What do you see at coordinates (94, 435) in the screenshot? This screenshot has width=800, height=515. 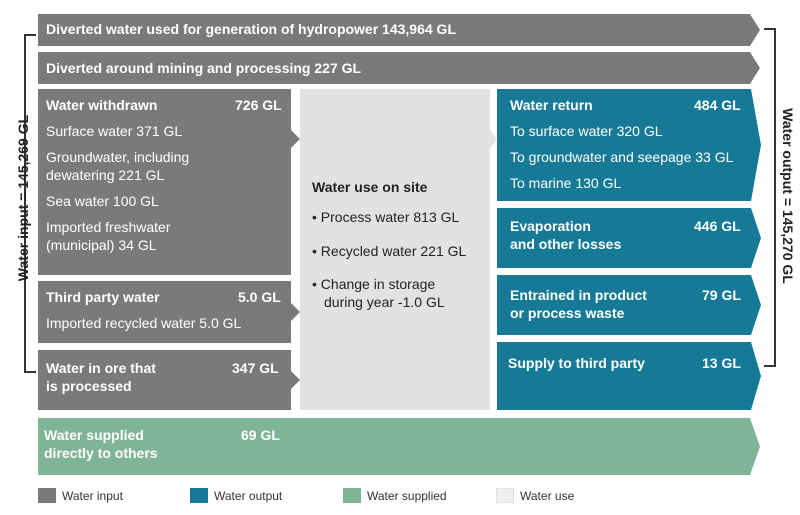 I see `supplied-title-1: Water supplied` at bounding box center [94, 435].